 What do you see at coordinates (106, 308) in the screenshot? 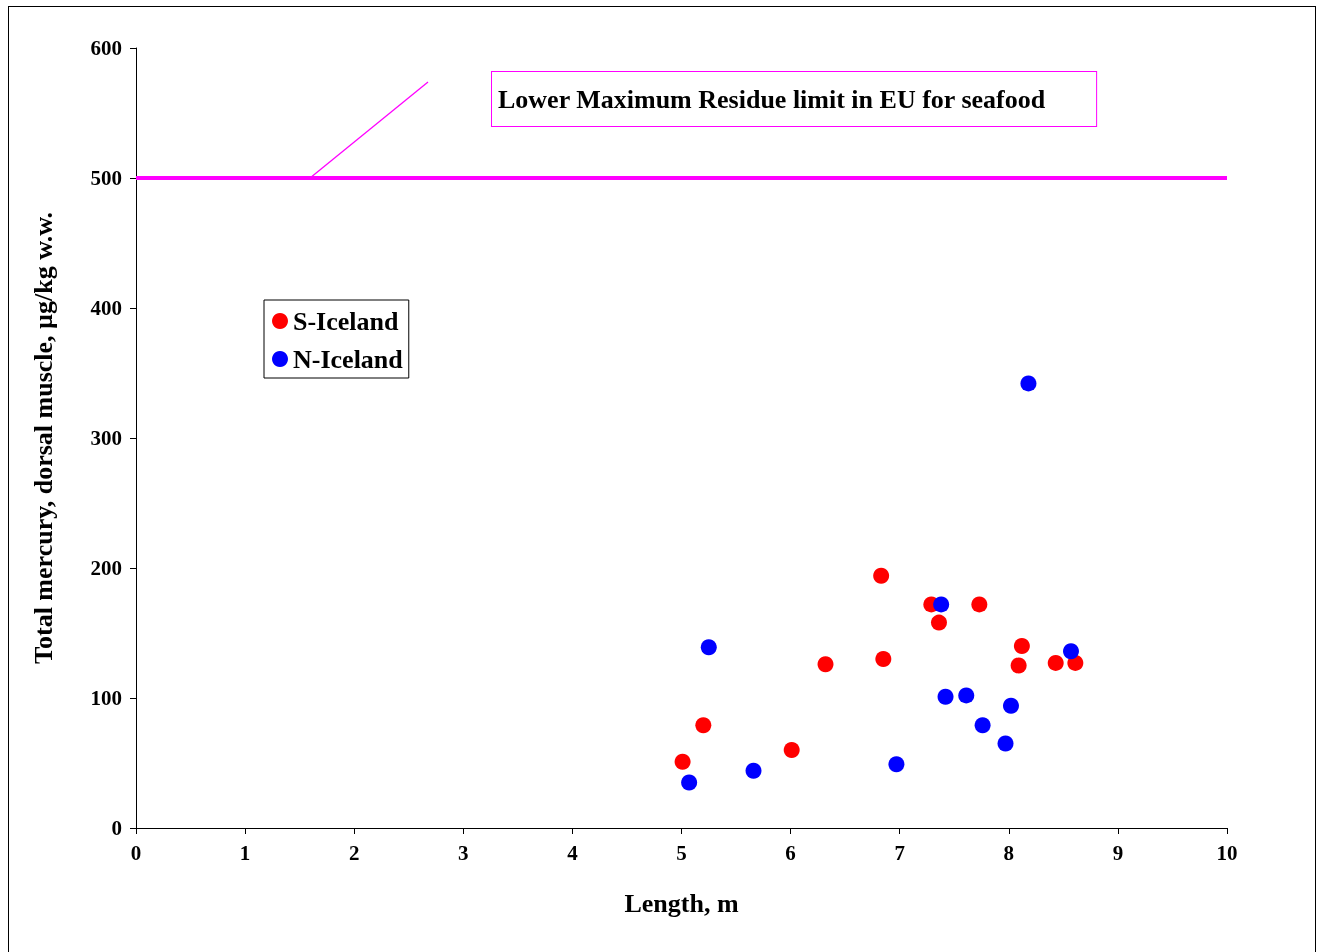
I see `y-tick-label: 400` at bounding box center [106, 308].